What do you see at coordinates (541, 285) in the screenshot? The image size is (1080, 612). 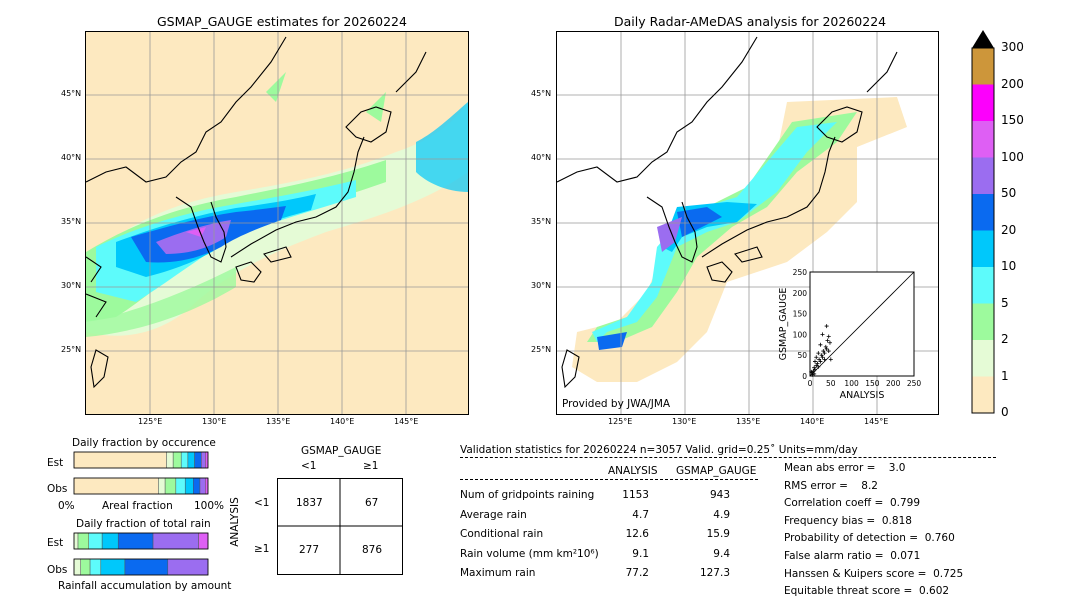 I see `right-lat-30: 30°N` at bounding box center [541, 285].